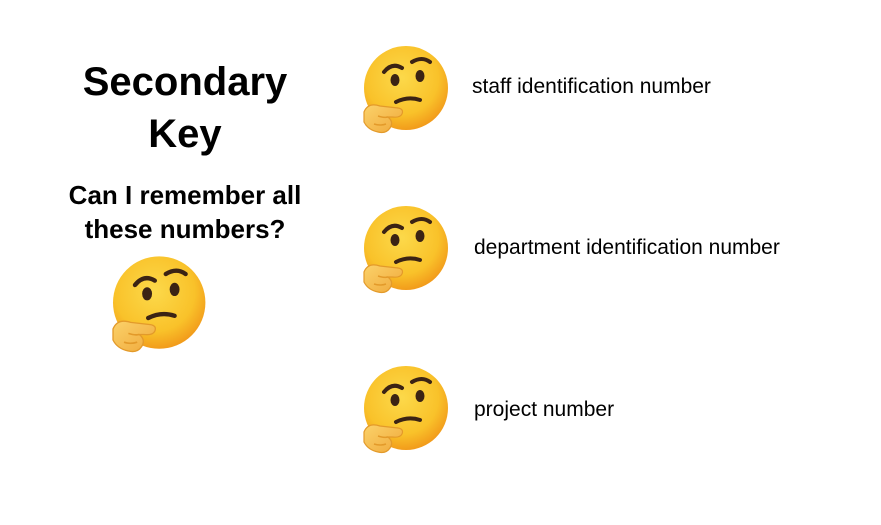 Image resolution: width=881 pixels, height=525 pixels. Describe the element at coordinates (185, 82) in the screenshot. I see `slide-title-line1: Secondary` at that location.